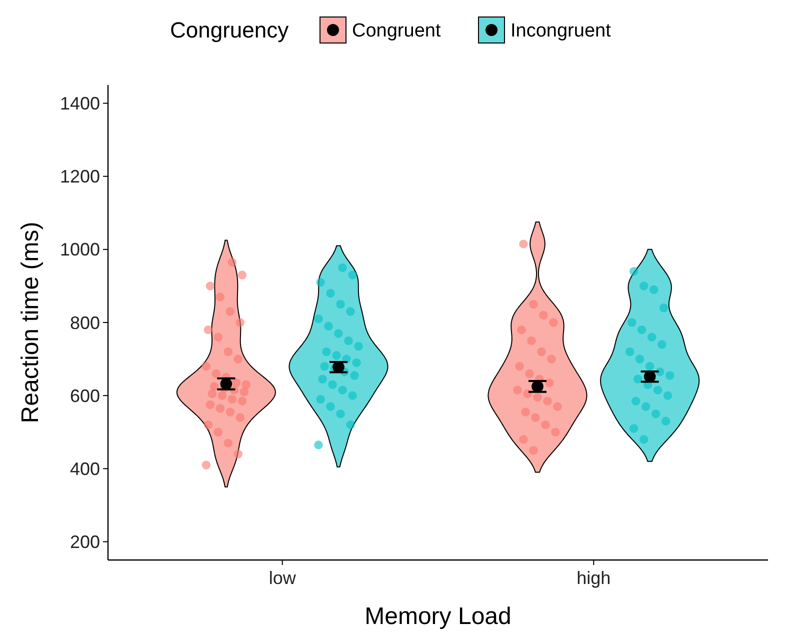 This screenshot has width=800, height=642. Describe the element at coordinates (80, 176) in the screenshot. I see `y-tick-label: 1200` at that location.